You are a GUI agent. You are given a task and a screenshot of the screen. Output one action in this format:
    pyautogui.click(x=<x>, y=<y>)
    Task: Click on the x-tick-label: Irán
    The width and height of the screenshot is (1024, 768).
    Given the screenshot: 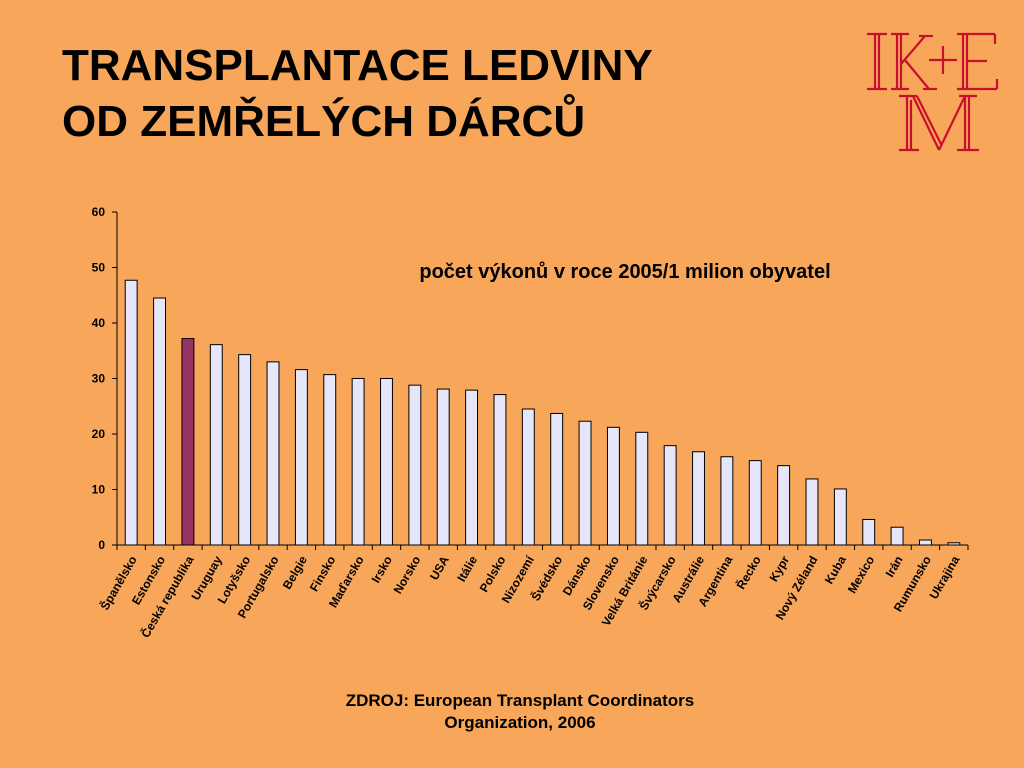 What is the action you would take?
    pyautogui.click(x=894, y=567)
    